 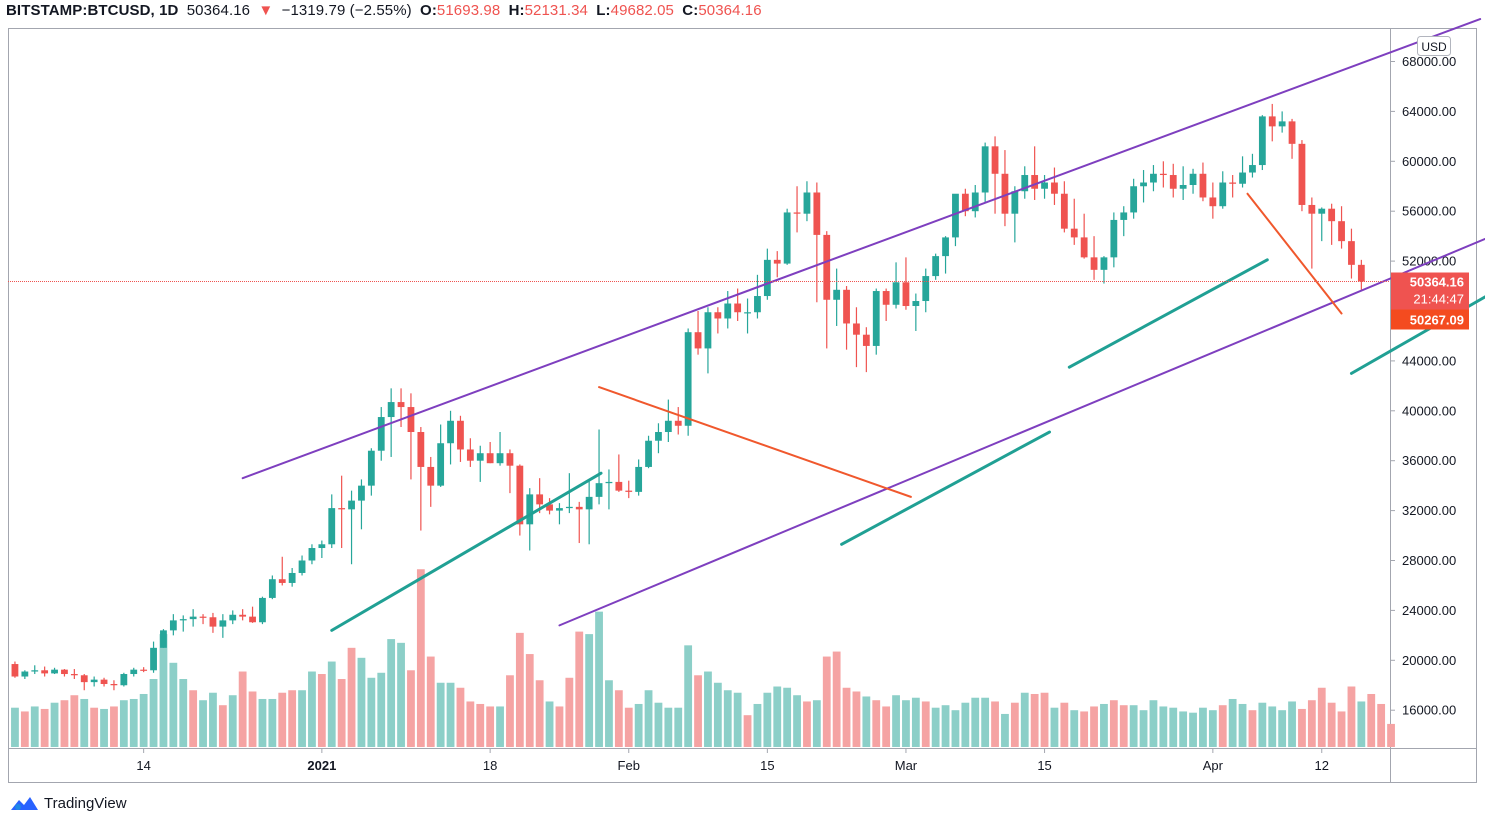 What do you see at coordinates (755, 442) in the screenshot?
I see `trendline-down` at bounding box center [755, 442].